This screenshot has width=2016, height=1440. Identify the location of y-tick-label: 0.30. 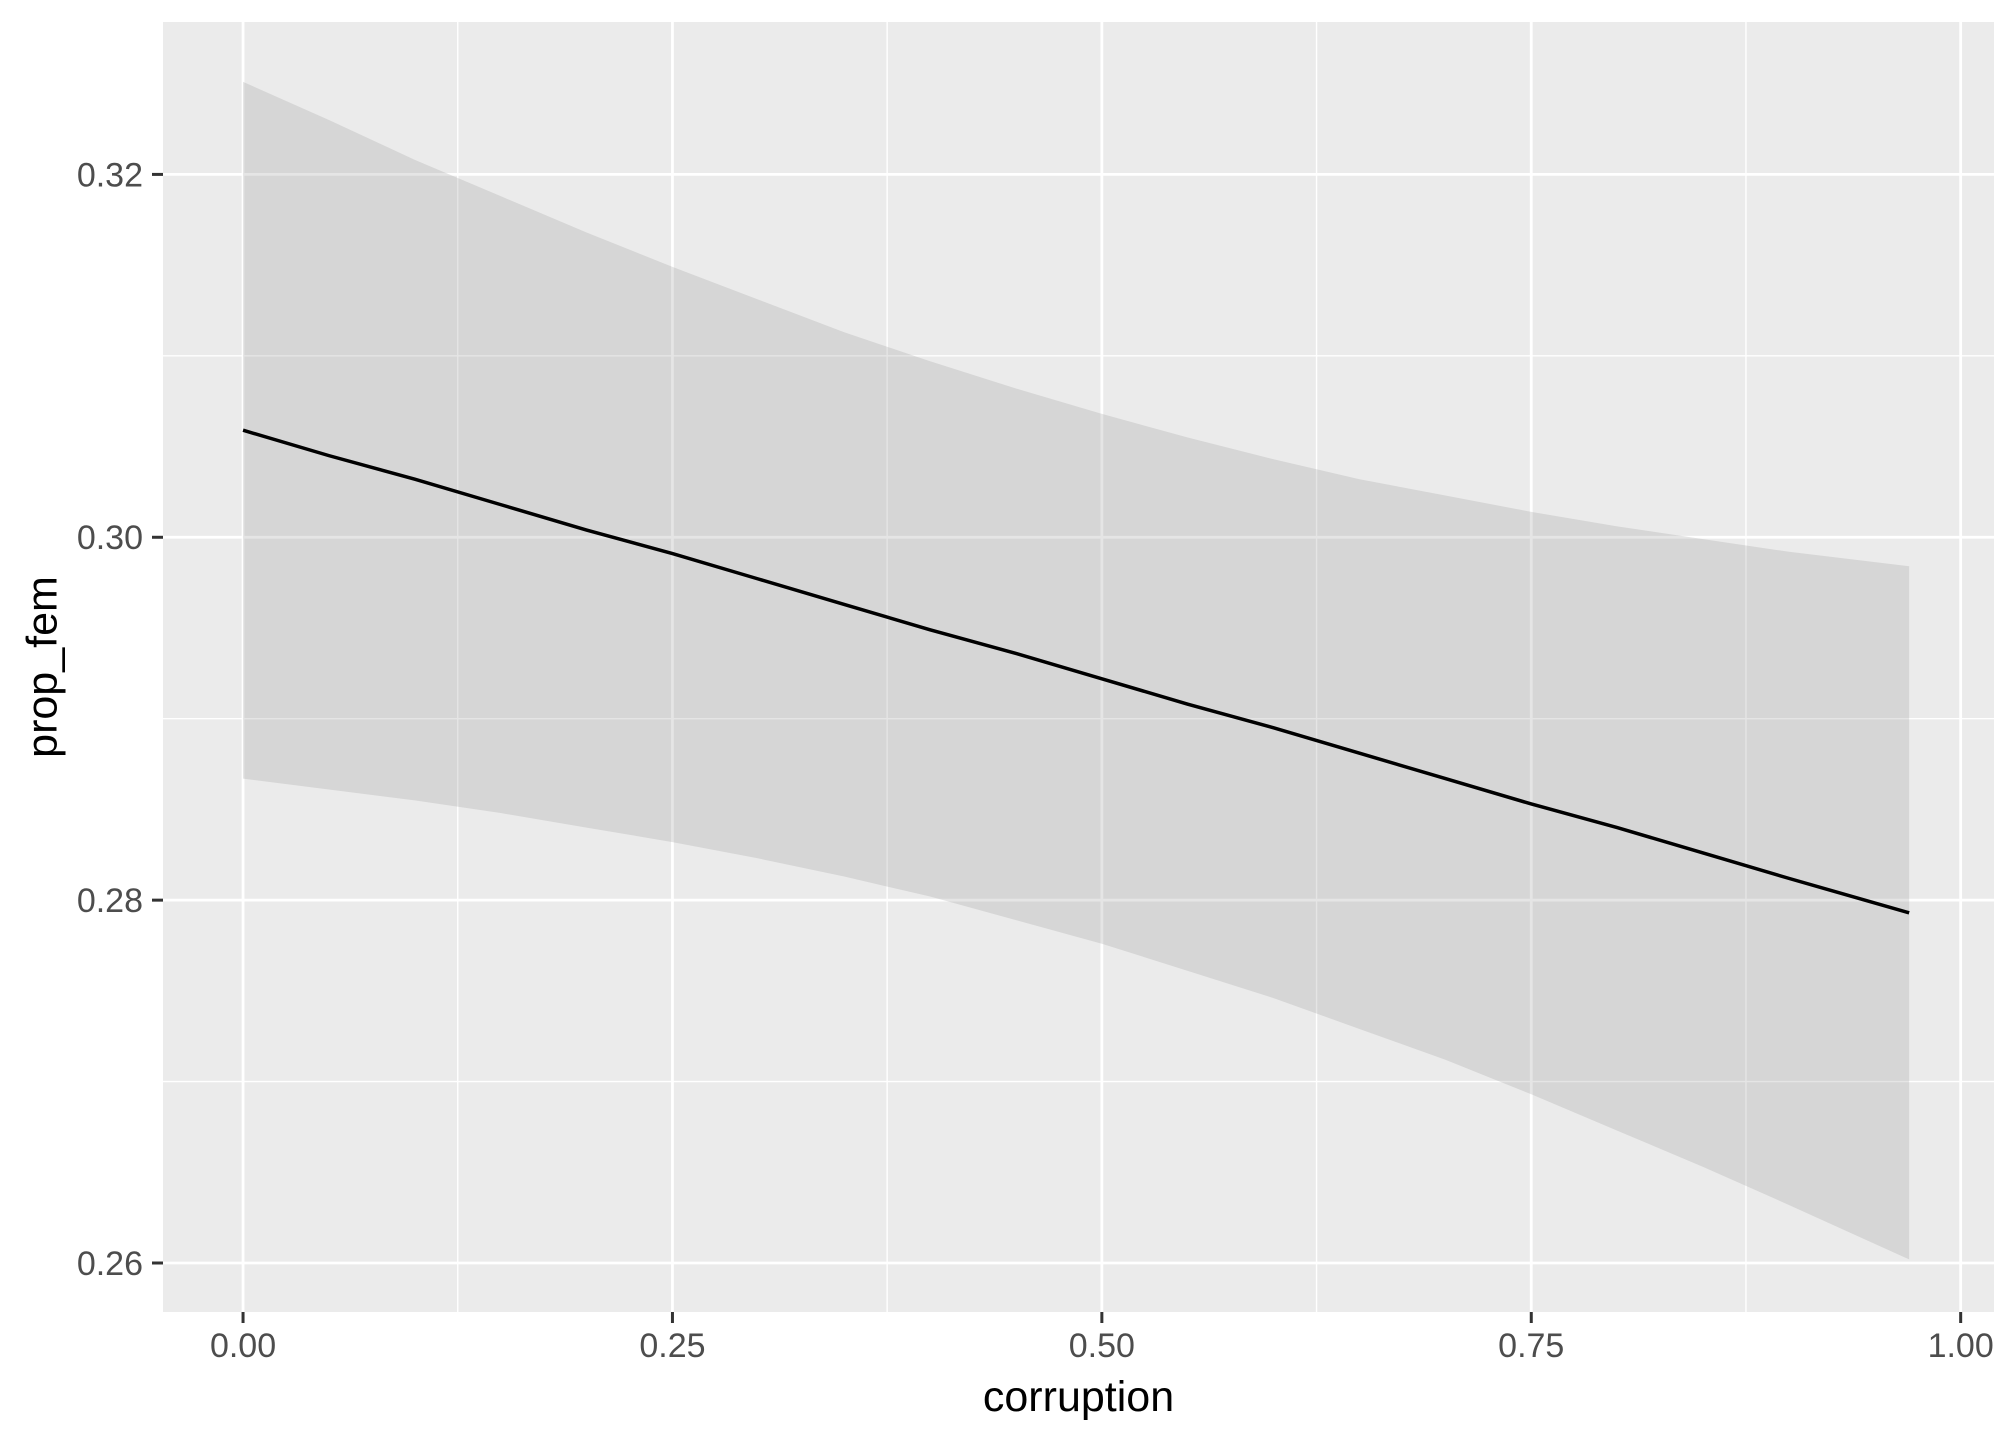
(110, 538).